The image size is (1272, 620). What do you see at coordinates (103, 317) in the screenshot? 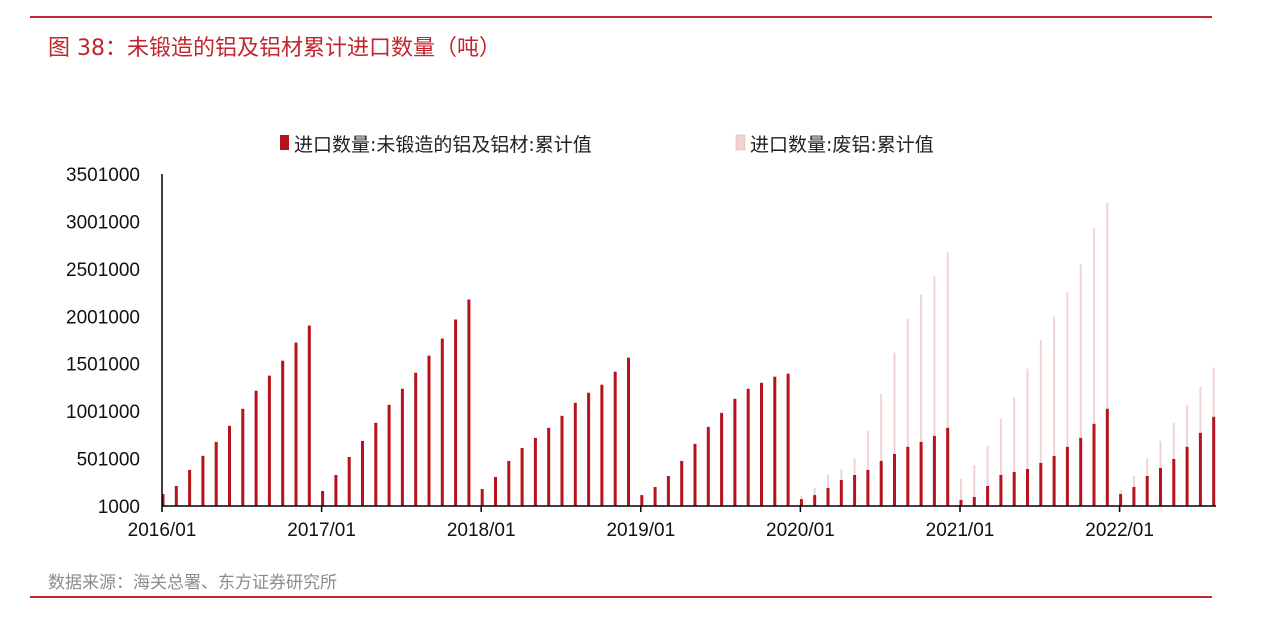
I see `y-tick-label: 2001000` at bounding box center [103, 317].